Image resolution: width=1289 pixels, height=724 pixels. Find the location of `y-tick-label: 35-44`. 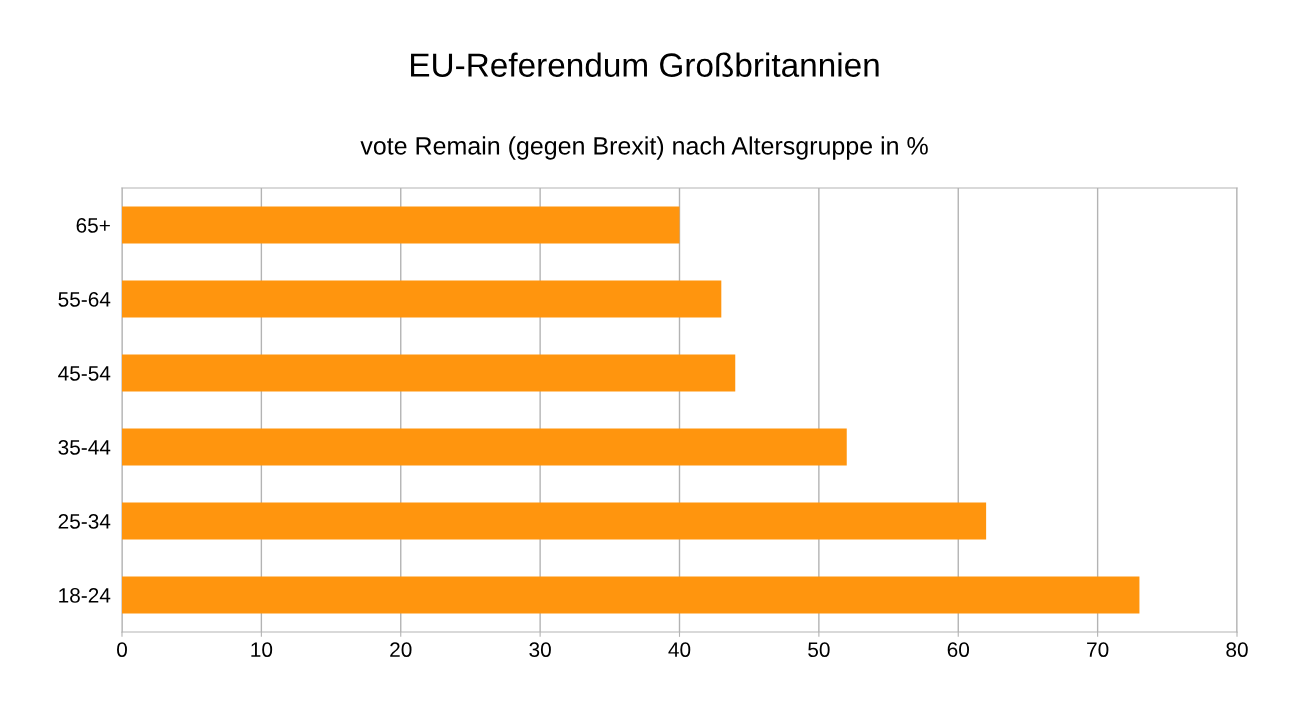

y-tick-label: 35-44 is located at coordinates (84, 447).